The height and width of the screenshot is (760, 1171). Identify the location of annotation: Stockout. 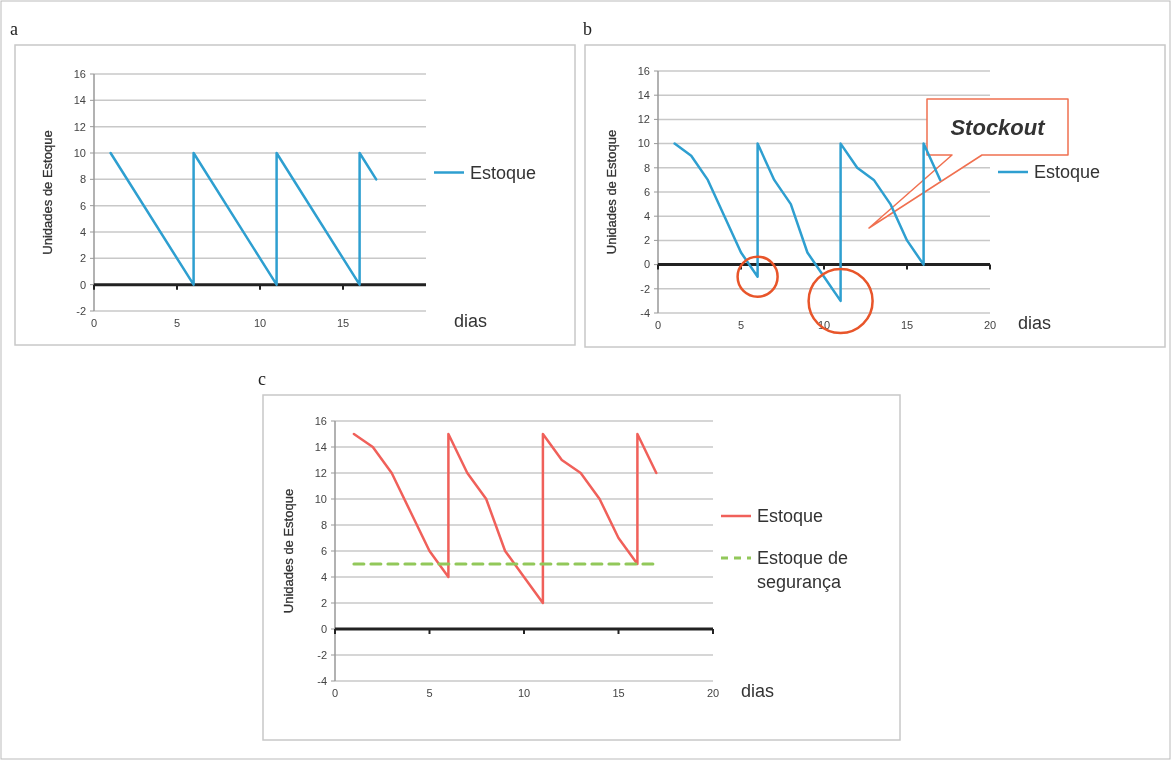
(998, 127).